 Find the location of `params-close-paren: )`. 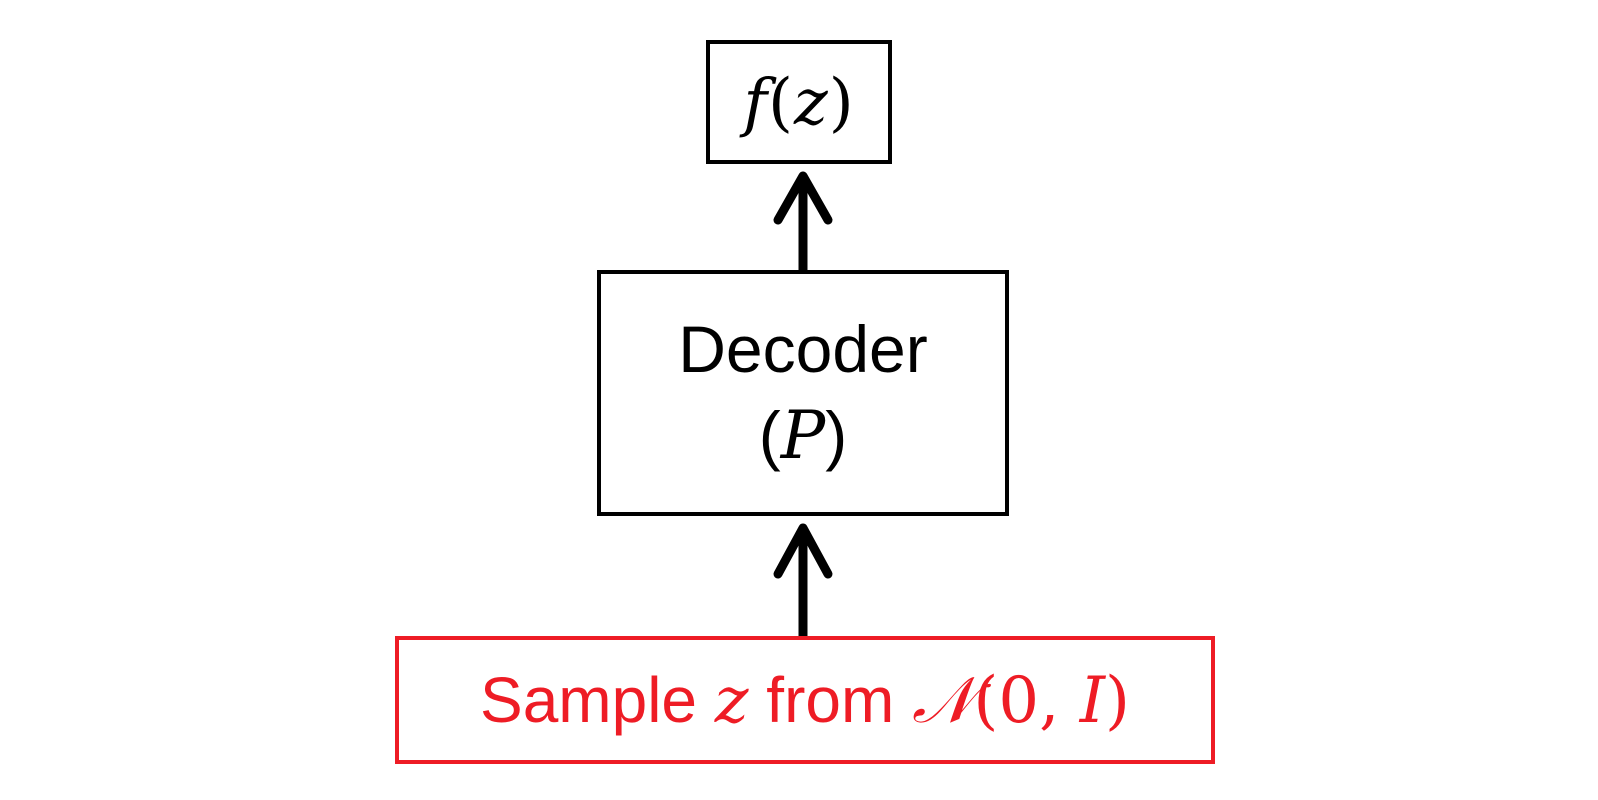

params-close-paren: ) is located at coordinates (1117, 700).